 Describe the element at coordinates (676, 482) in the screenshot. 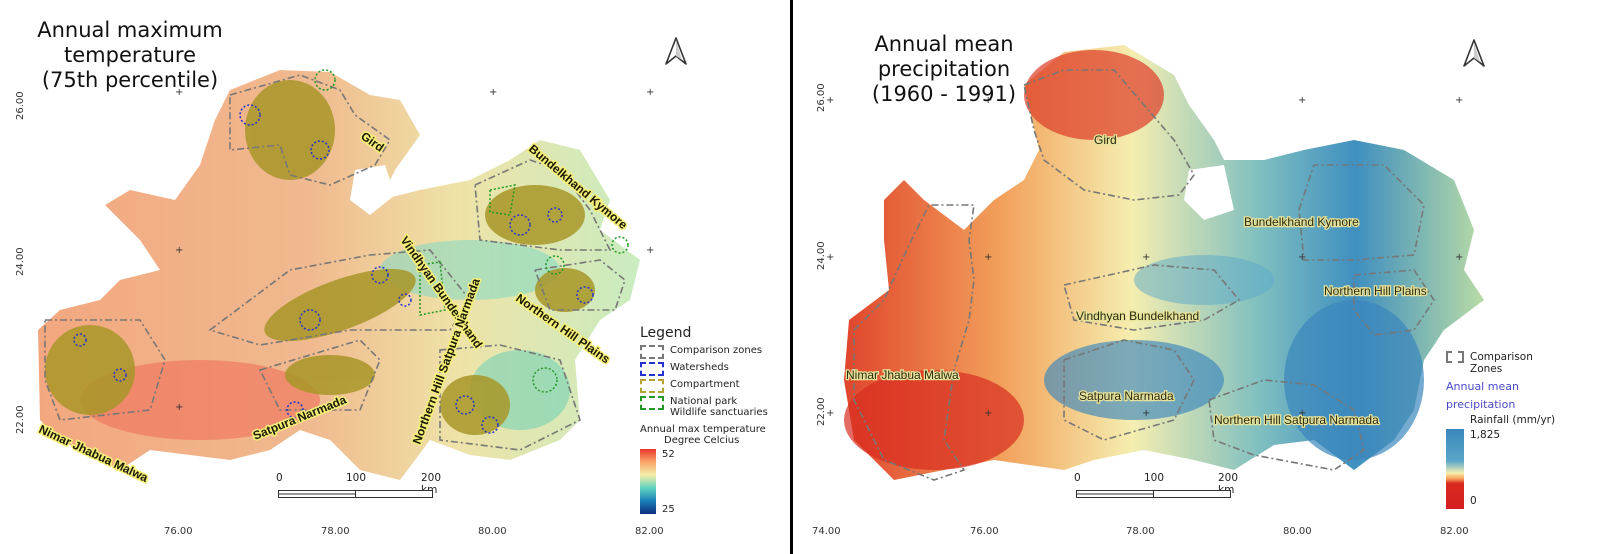

I see `ramp-labels: 52 25` at that location.